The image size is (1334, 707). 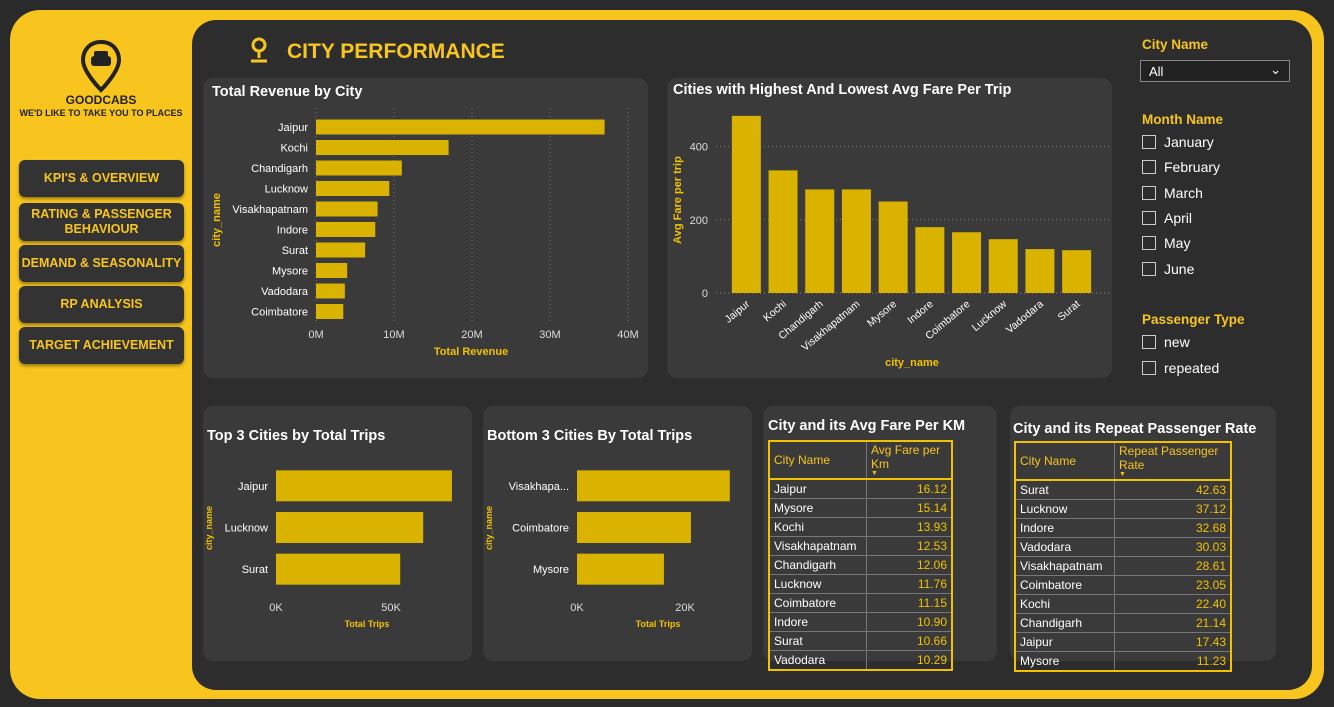 I want to click on y-tick-label: Kochi, so click(x=294, y=149).